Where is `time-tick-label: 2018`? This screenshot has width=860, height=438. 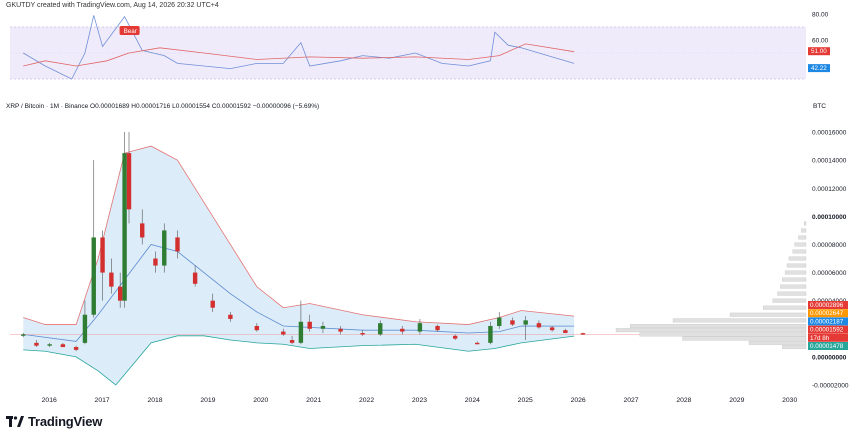
time-tick-label: 2018 is located at coordinates (154, 400).